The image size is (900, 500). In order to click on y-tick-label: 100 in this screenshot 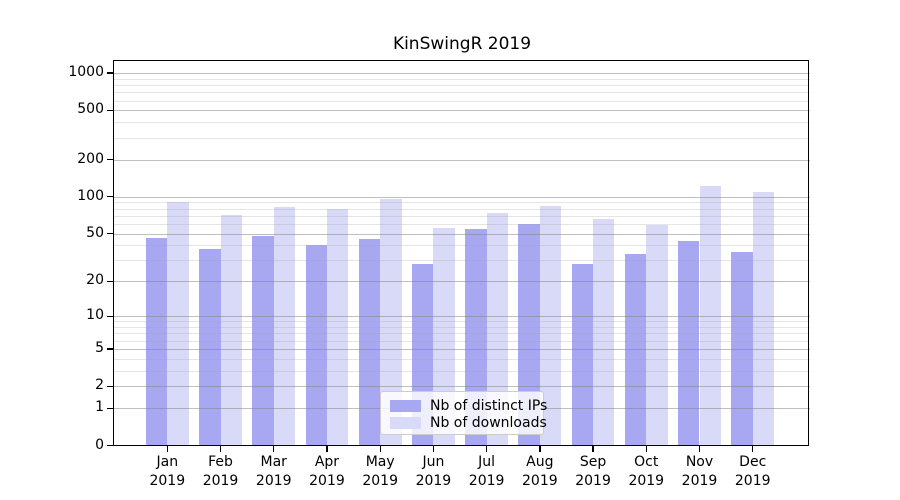, I will do `click(90, 195)`.